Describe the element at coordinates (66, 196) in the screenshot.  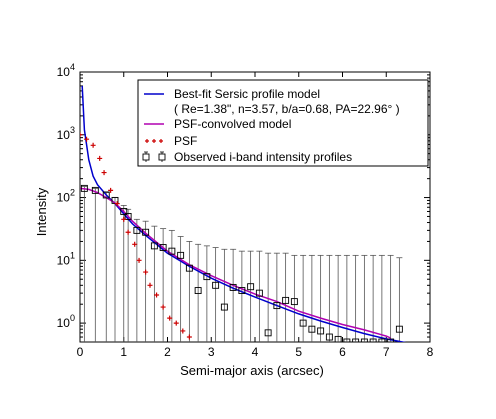
I see `y-tick-label: 10²` at that location.